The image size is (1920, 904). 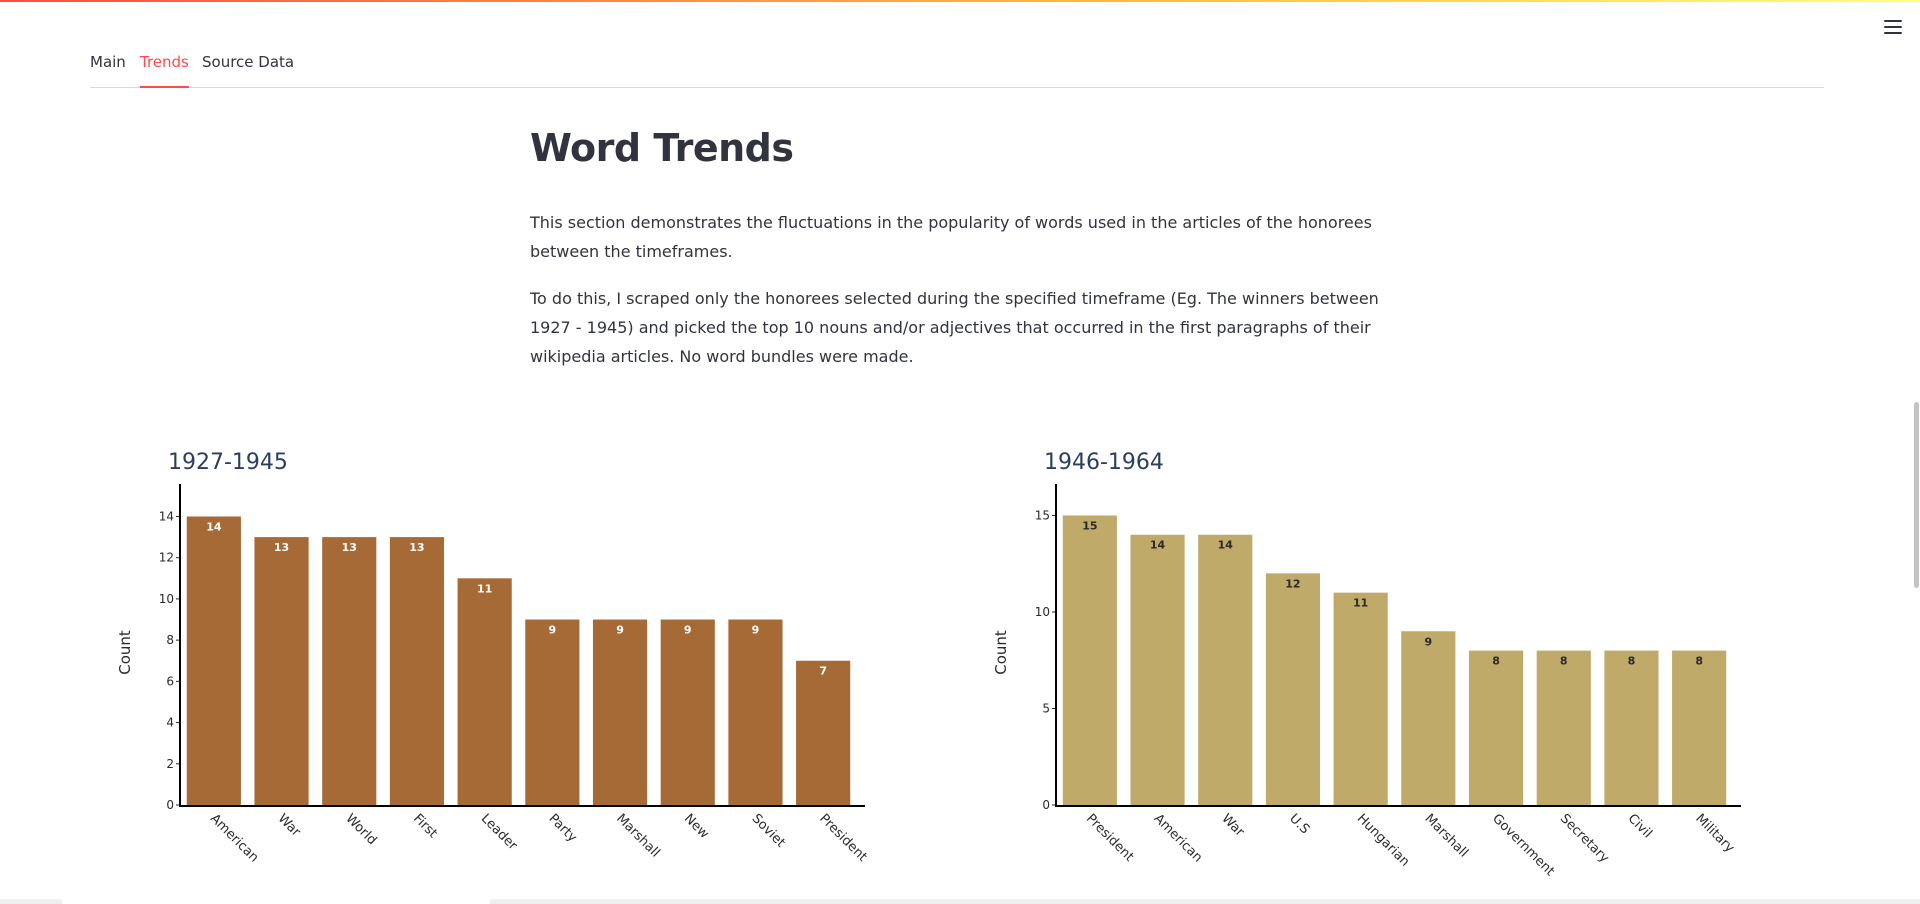 What do you see at coordinates (1916, 495) in the screenshot?
I see `vertical-scrollbar` at bounding box center [1916, 495].